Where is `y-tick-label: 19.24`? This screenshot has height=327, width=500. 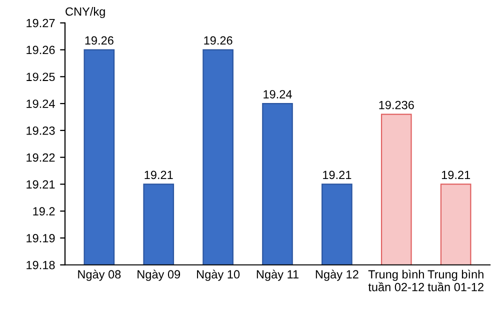 y-tick-label: 19.24 is located at coordinates (40, 104).